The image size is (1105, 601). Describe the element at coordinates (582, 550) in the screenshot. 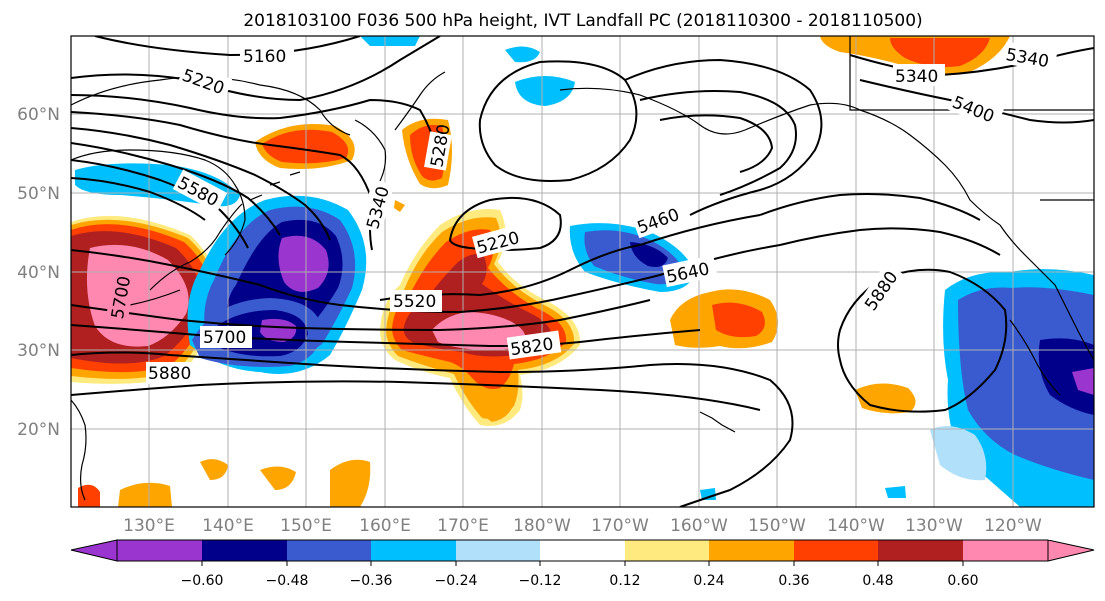

I see `colorbar-segments` at that location.